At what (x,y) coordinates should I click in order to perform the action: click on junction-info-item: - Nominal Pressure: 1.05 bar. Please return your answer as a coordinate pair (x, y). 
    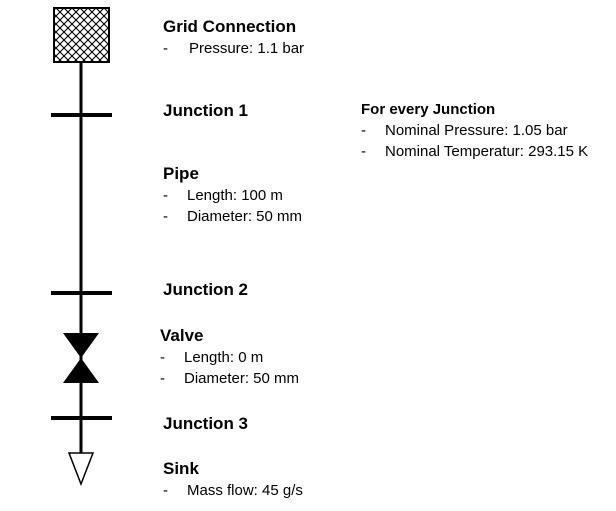
    Looking at the image, I should click on (474, 130).